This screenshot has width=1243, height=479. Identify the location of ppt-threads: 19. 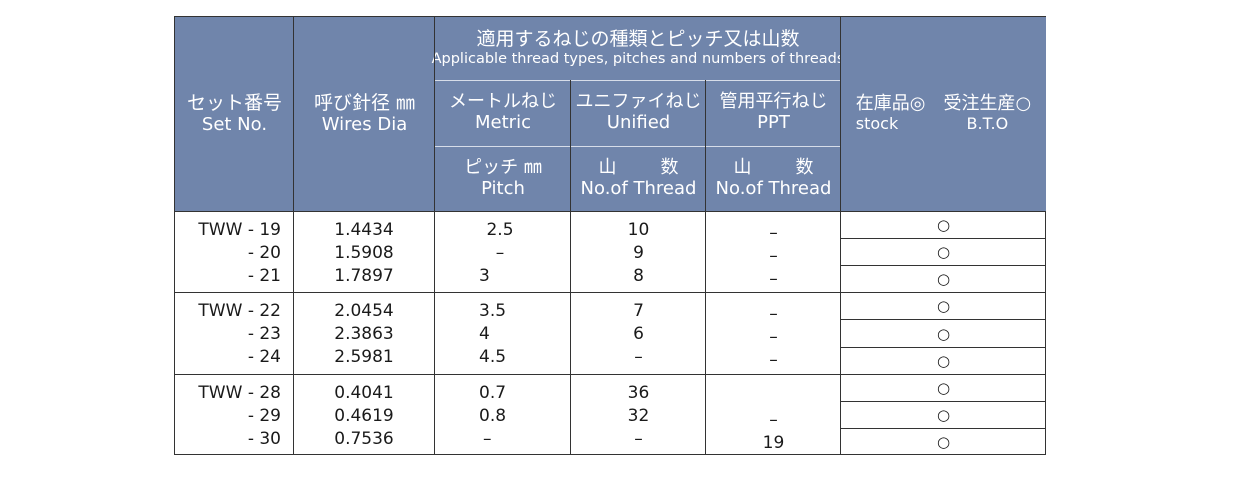
(773, 443).